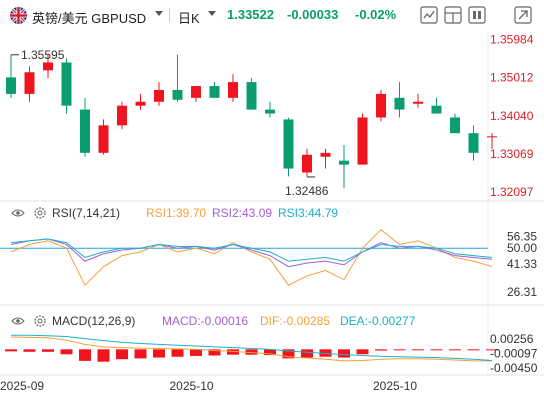  I want to click on macd-pane: 0.00256-0.00097-0.00450, so click(271, 353).